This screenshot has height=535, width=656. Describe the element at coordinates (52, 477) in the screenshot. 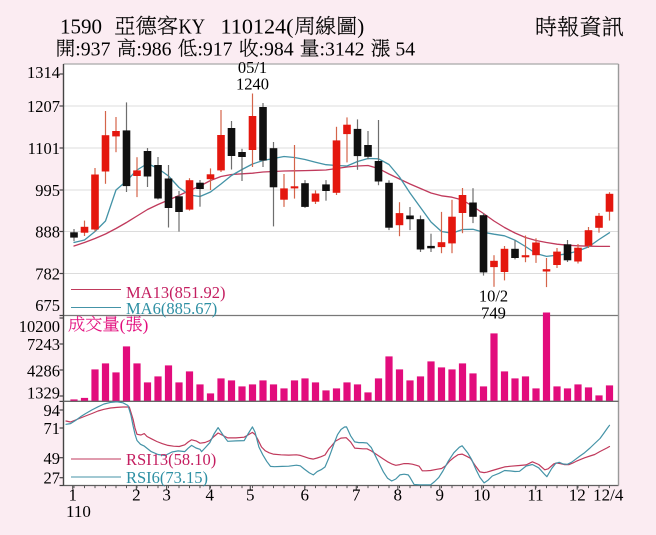

I see `svg-text: 27` at that location.